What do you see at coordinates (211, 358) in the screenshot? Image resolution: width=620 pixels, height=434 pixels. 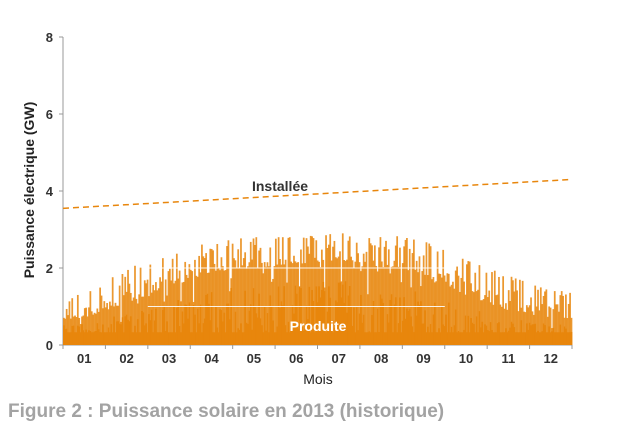 I see `x-tick-label: 04` at bounding box center [211, 358].